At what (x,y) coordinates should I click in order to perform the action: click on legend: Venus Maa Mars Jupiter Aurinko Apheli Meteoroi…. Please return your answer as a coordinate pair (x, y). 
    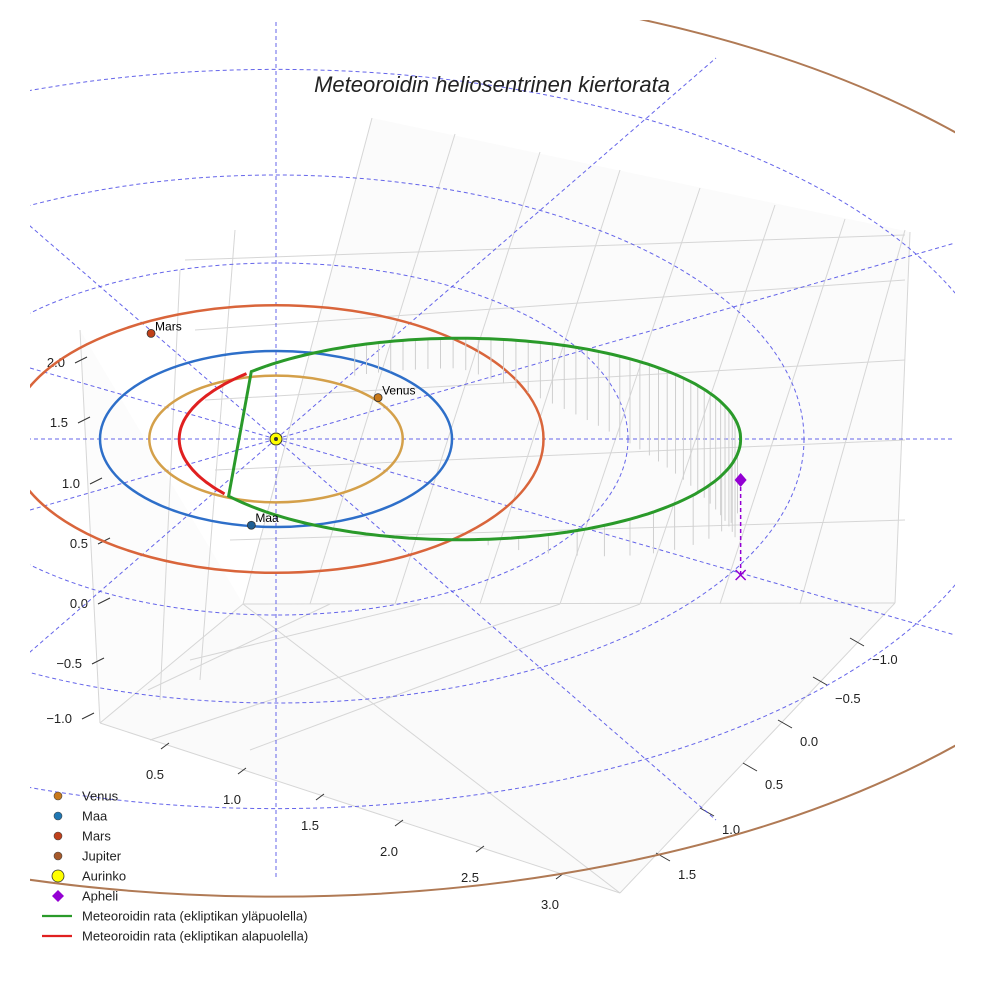
    Looking at the image, I should click on (175, 866).